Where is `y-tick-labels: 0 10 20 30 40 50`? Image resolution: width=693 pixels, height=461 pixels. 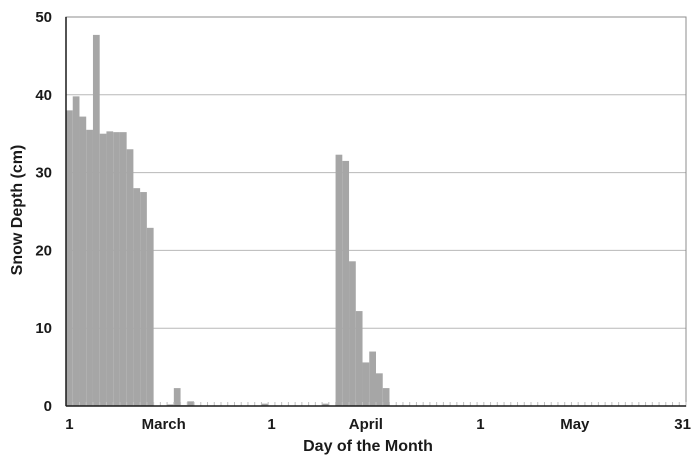
y-tick-labels: 0 10 20 30 40 50 is located at coordinates (43, 212).